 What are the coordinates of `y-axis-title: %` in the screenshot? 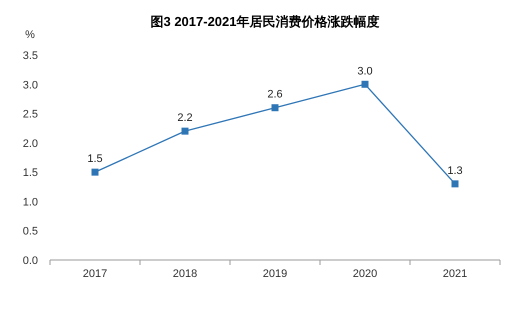 It's located at (30, 35).